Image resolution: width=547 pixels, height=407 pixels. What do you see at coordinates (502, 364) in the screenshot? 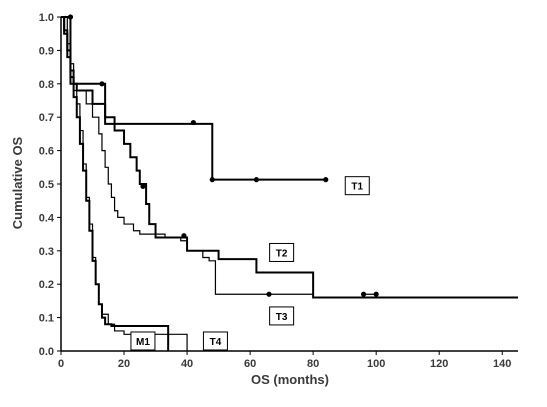
I see `x-tick-label: 140` at bounding box center [502, 364].